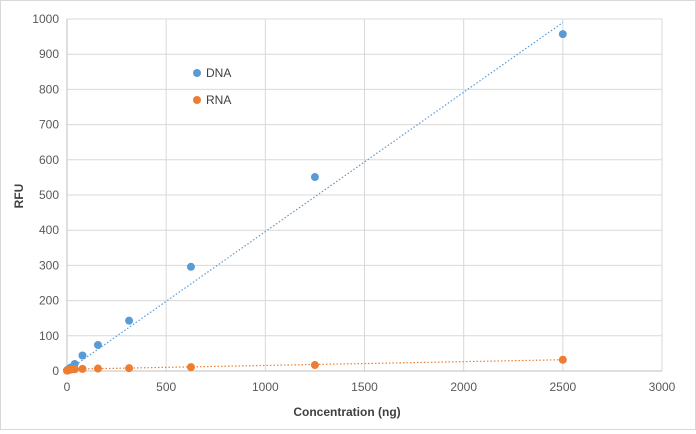  What do you see at coordinates (49, 230) in the screenshot?
I see `y-tick-label: 400` at bounding box center [49, 230].